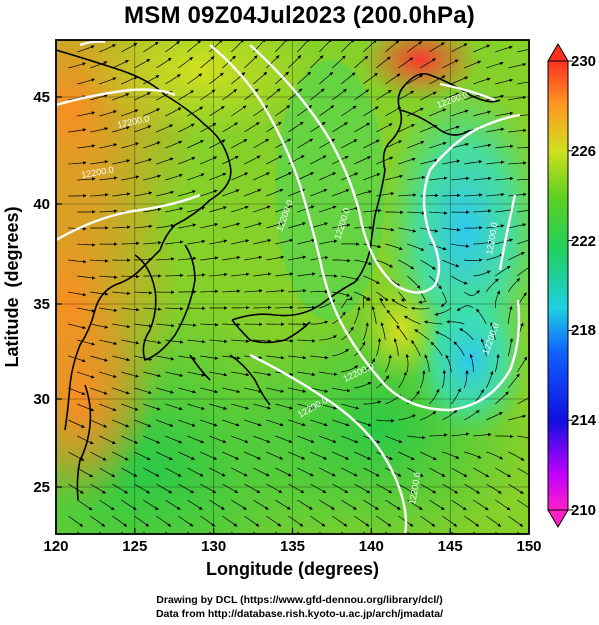 This screenshot has height=625, width=599. I want to click on colorbar-tick-label: 218, so click(583, 330).